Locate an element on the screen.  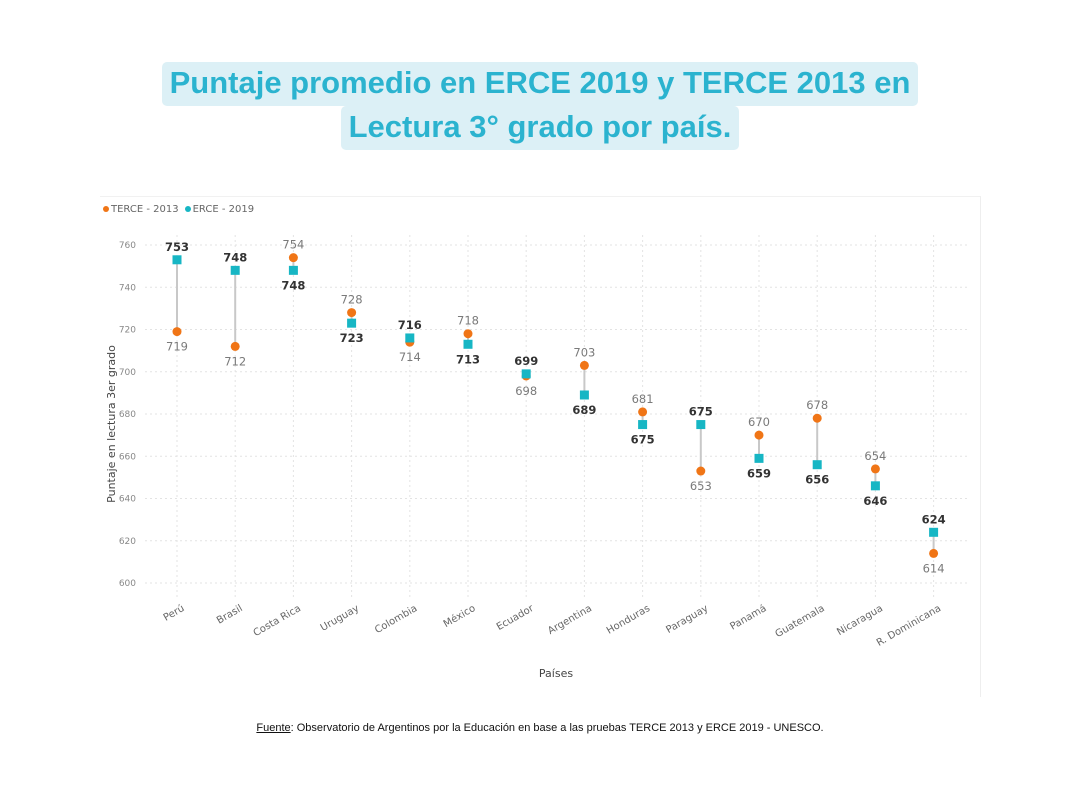
legend-marker-terce is located at coordinates (106, 209).